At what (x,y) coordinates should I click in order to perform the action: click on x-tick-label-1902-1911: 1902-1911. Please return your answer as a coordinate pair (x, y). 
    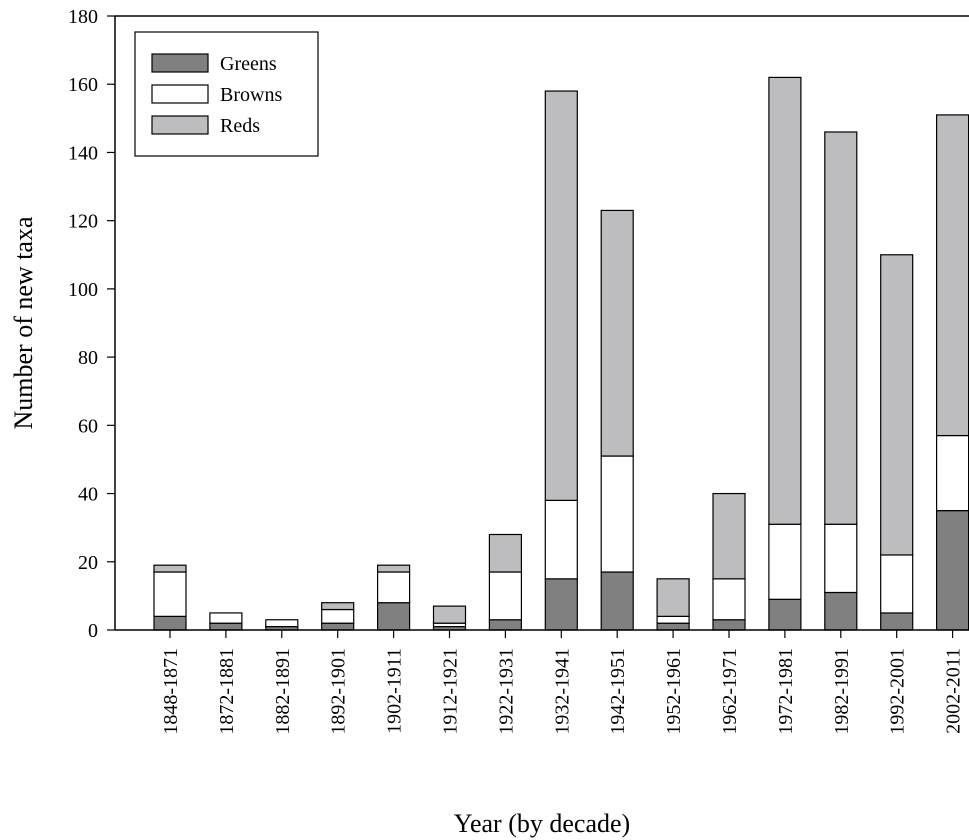
    Looking at the image, I should click on (395, 691).